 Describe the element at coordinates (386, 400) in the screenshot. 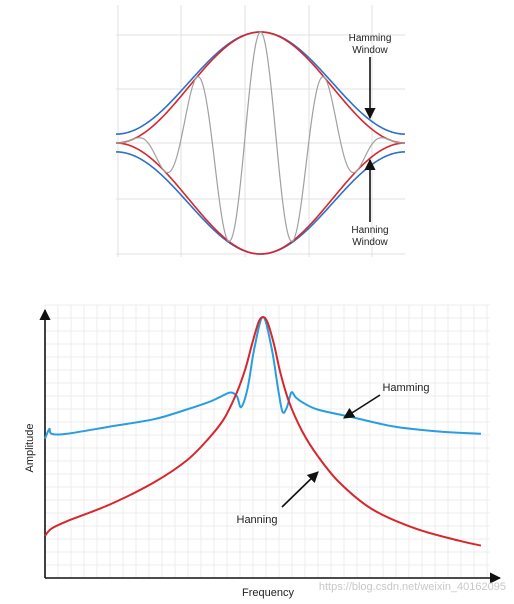

I see `hamming-annotation: Hamming` at that location.